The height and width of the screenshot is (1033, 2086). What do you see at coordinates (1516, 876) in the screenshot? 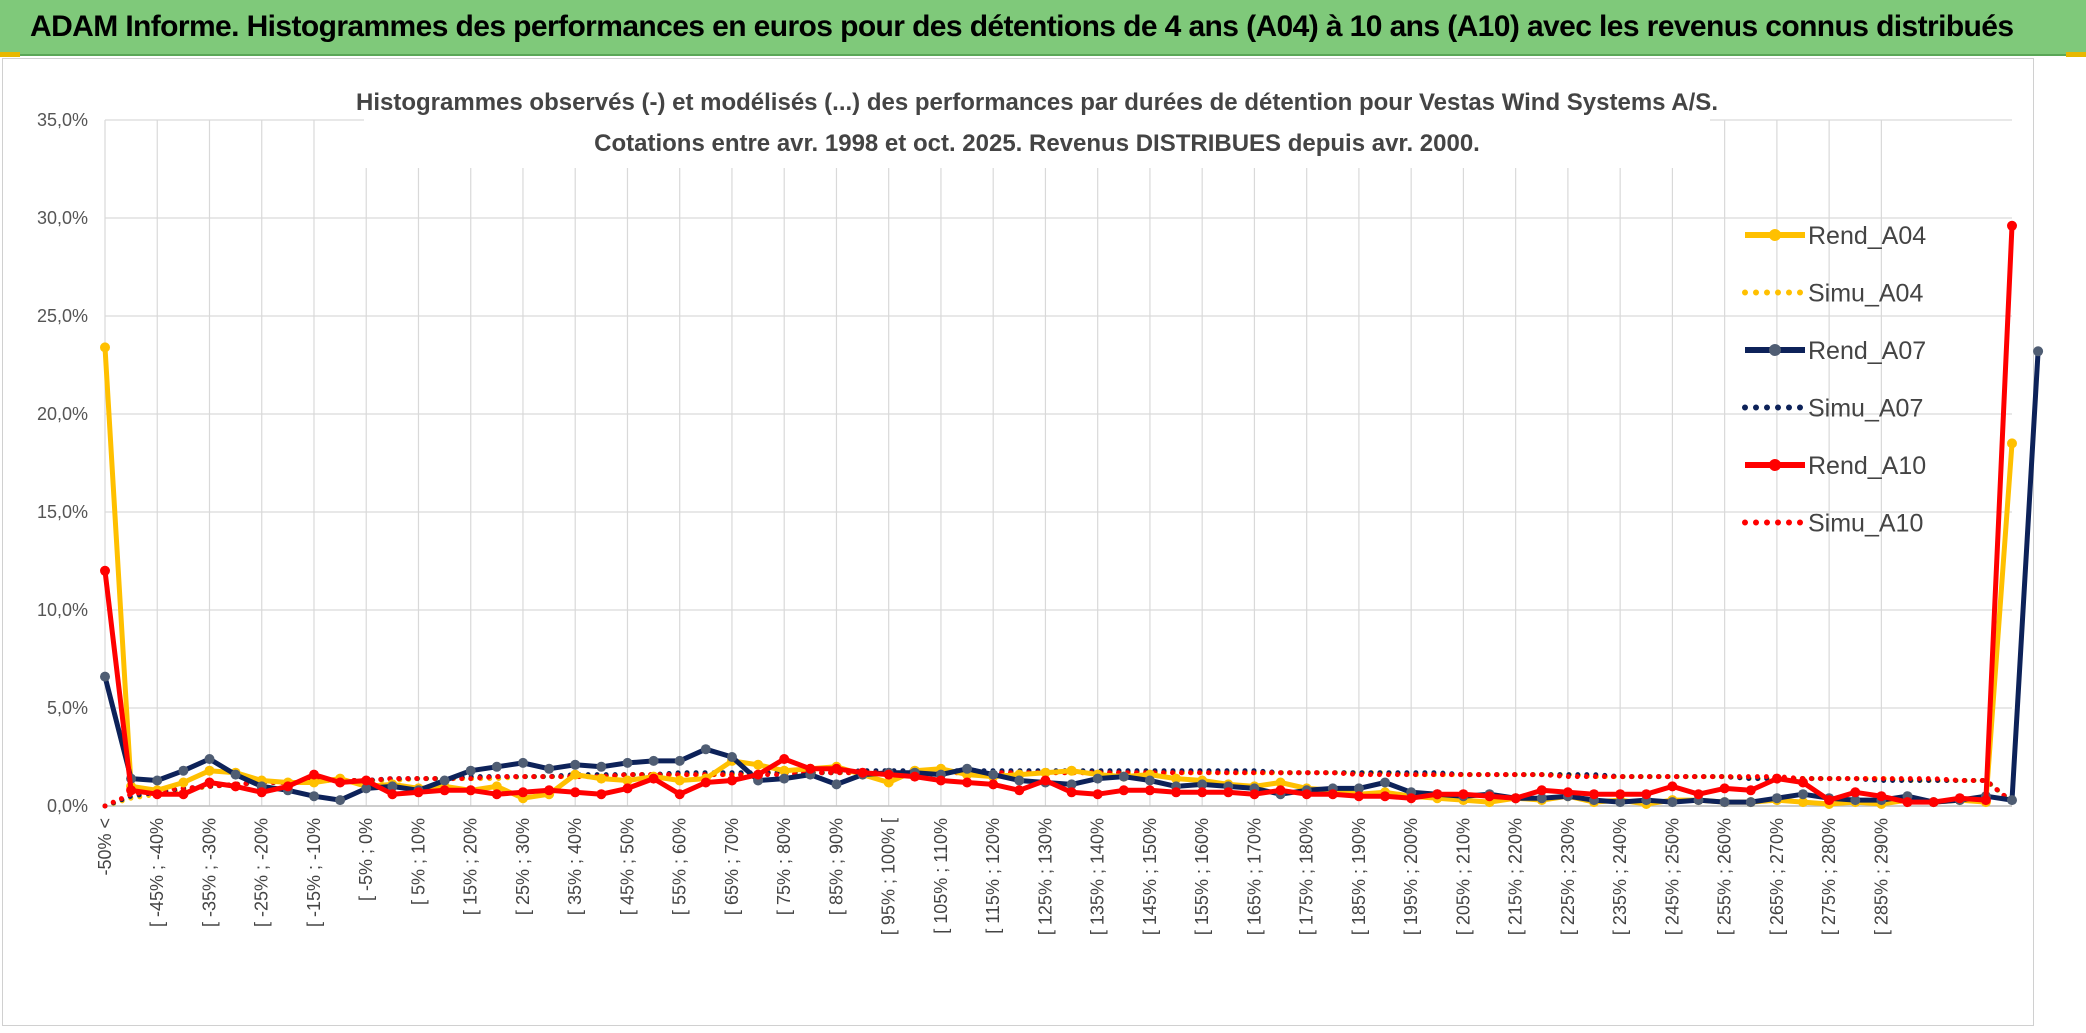
I see `x-tick-label: [ 215% ; 220%` at bounding box center [1516, 876].